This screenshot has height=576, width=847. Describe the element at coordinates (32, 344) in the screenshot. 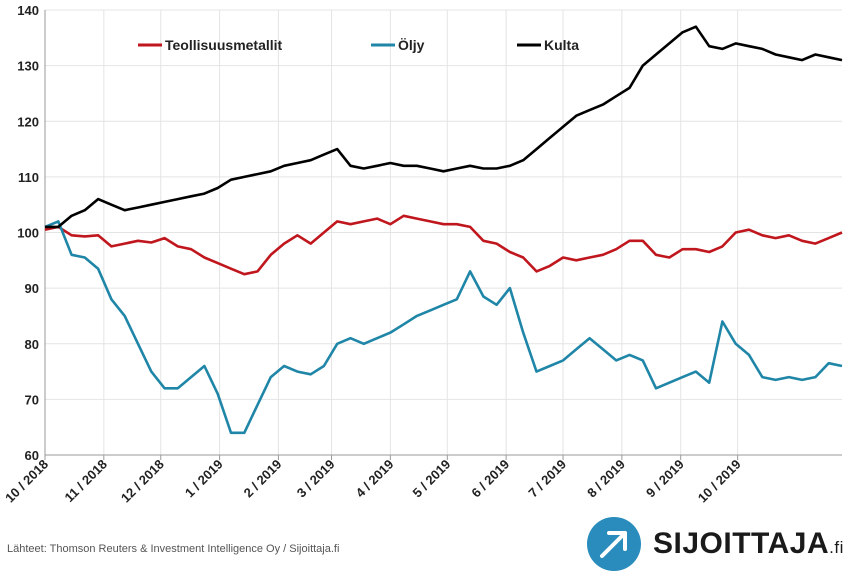

I see `y-tick-label: 80` at that location.